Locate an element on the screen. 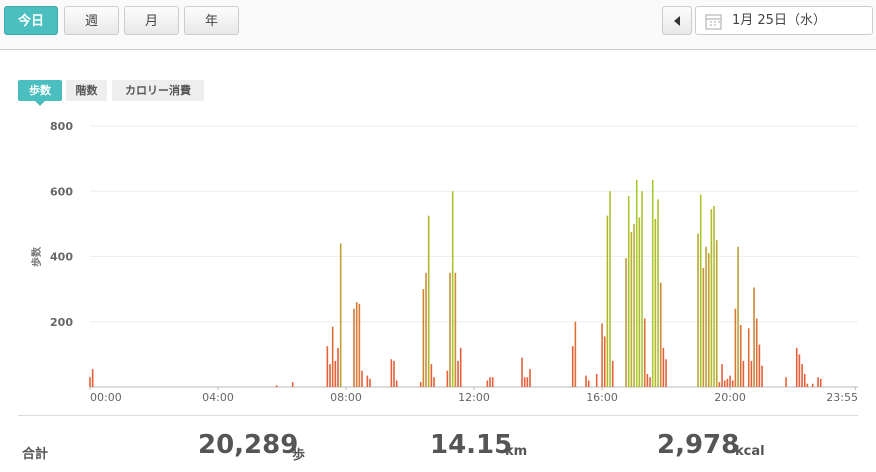  distance-unit: km is located at coordinates (516, 451).